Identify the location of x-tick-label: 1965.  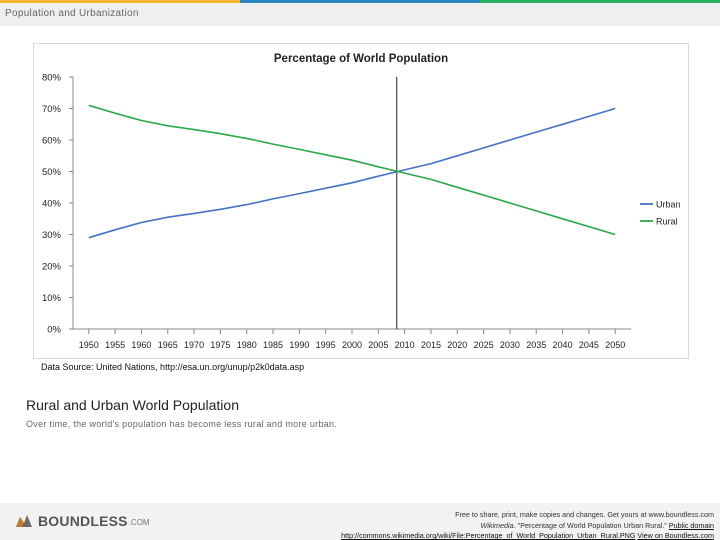
(168, 345).